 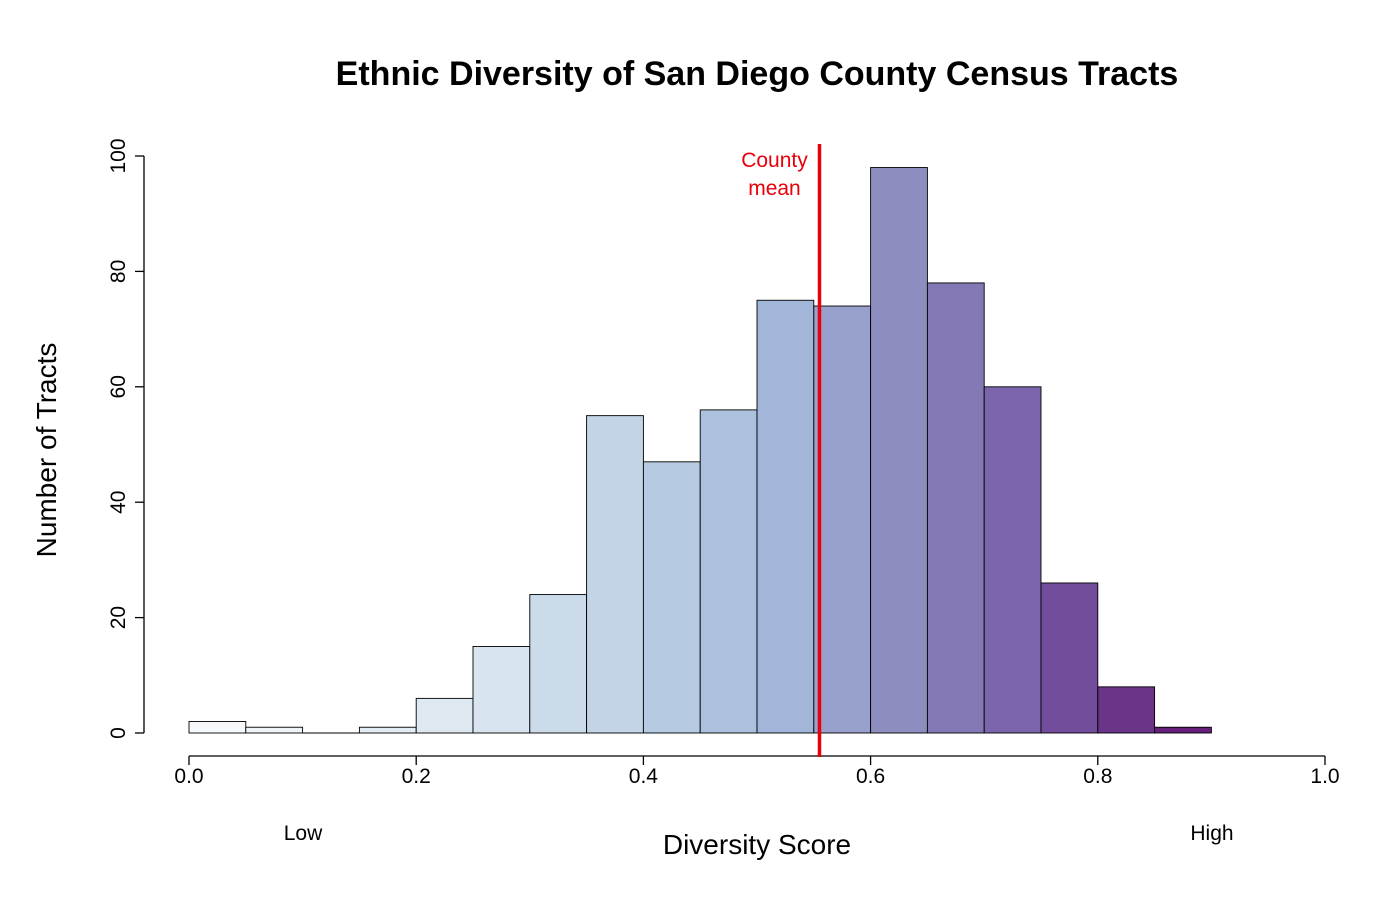 What do you see at coordinates (774, 160) in the screenshot?
I see `county-mean-label-line1: County` at bounding box center [774, 160].